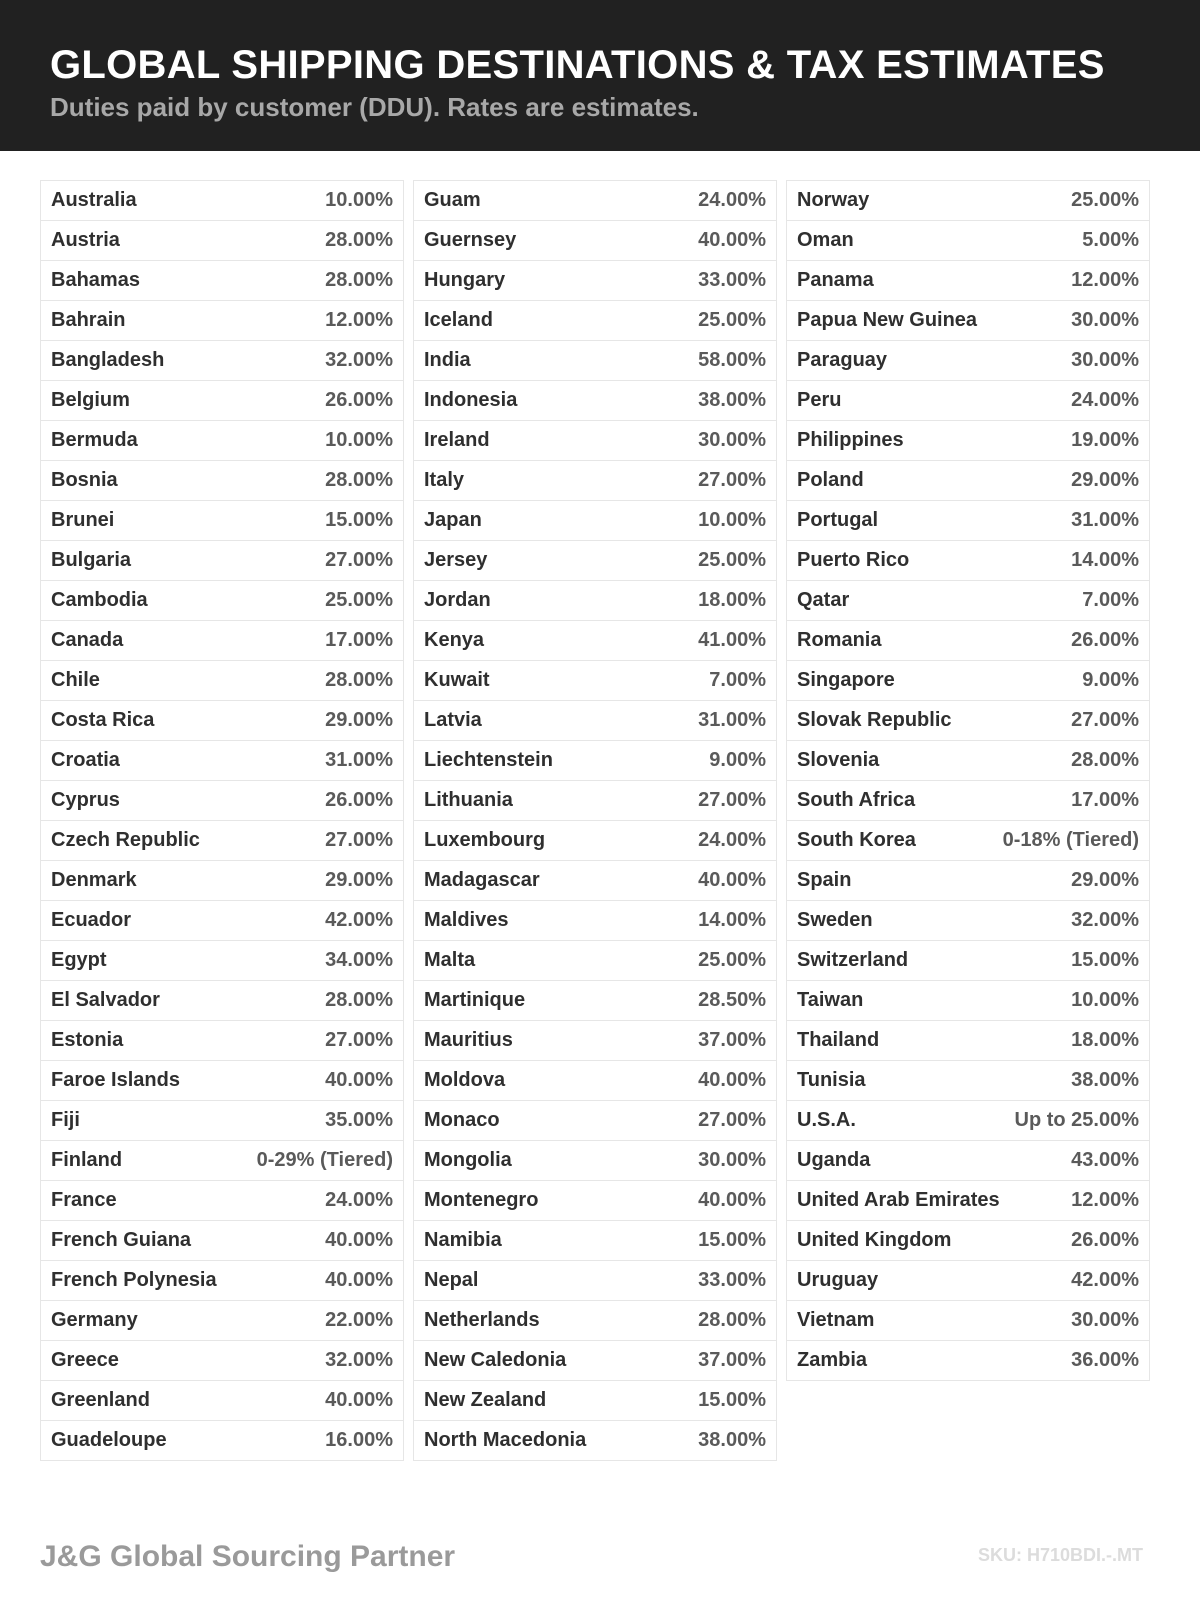 Image resolution: width=1200 pixels, height=1600 pixels. I want to click on table-row: Cambodia 25.00%, so click(222, 601).